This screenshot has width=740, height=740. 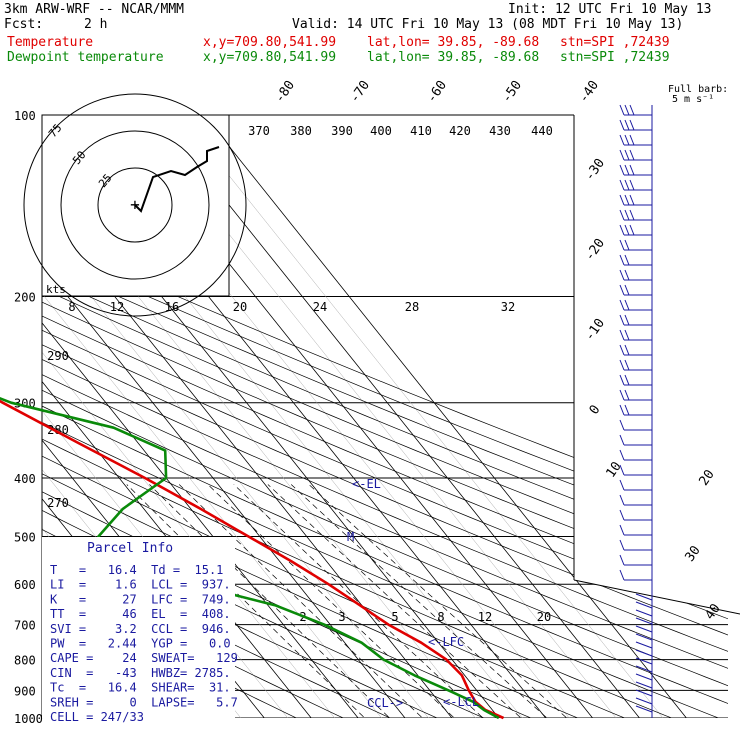 What do you see at coordinates (138, 627) in the screenshot?
I see `parcel-info-box` at bounding box center [138, 627].